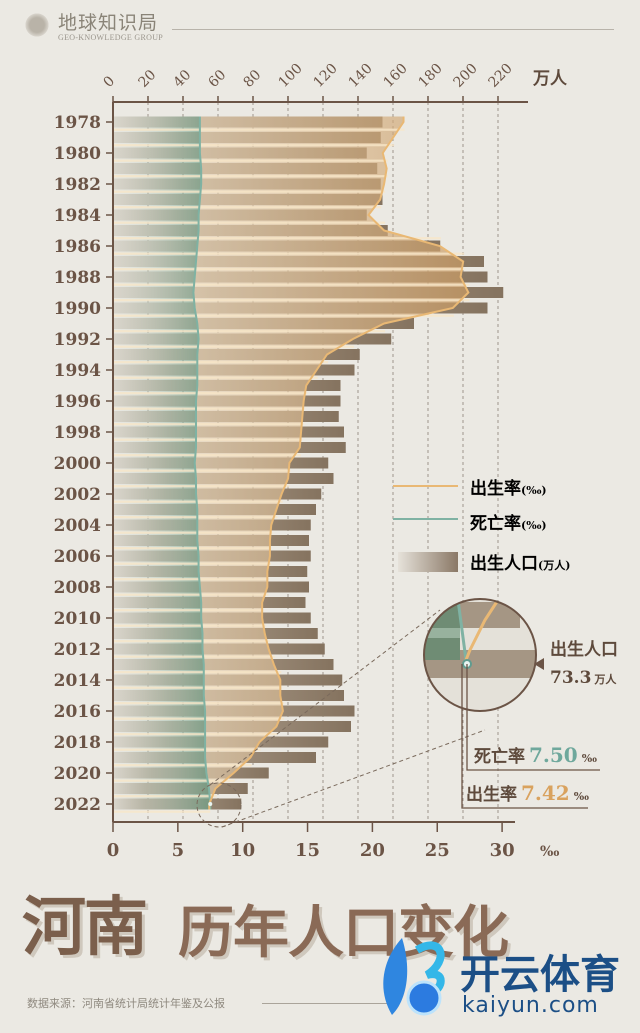  Describe the element at coordinates (361, 76) in the screenshot. I see `top-axis-tick-label: 140` at that location.